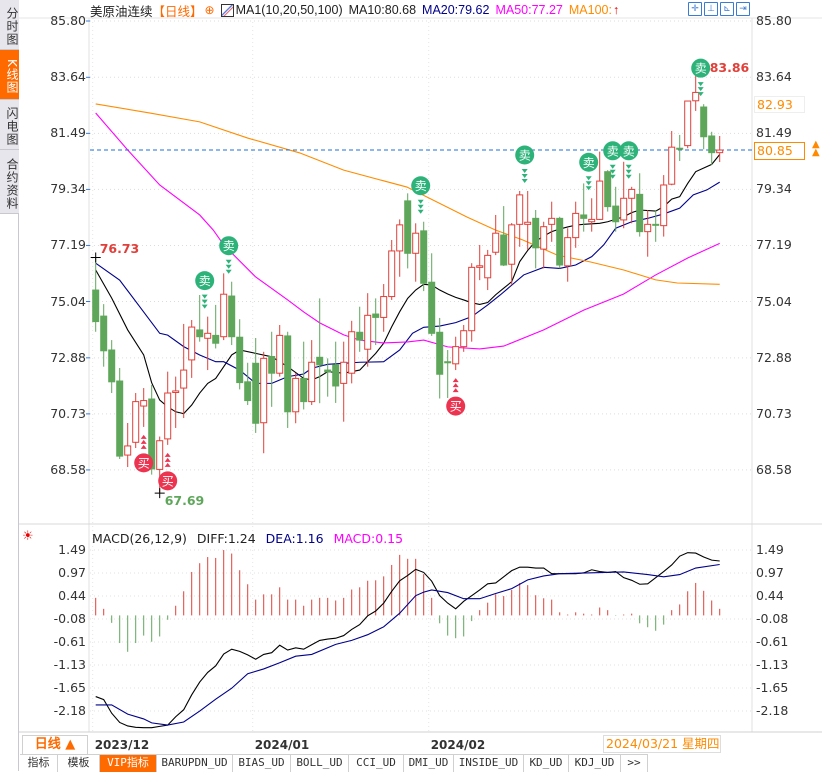 Image resolution: width=822 pixels, height=772 pixels. I want to click on indicator-tab--: 指标, so click(39, 763).